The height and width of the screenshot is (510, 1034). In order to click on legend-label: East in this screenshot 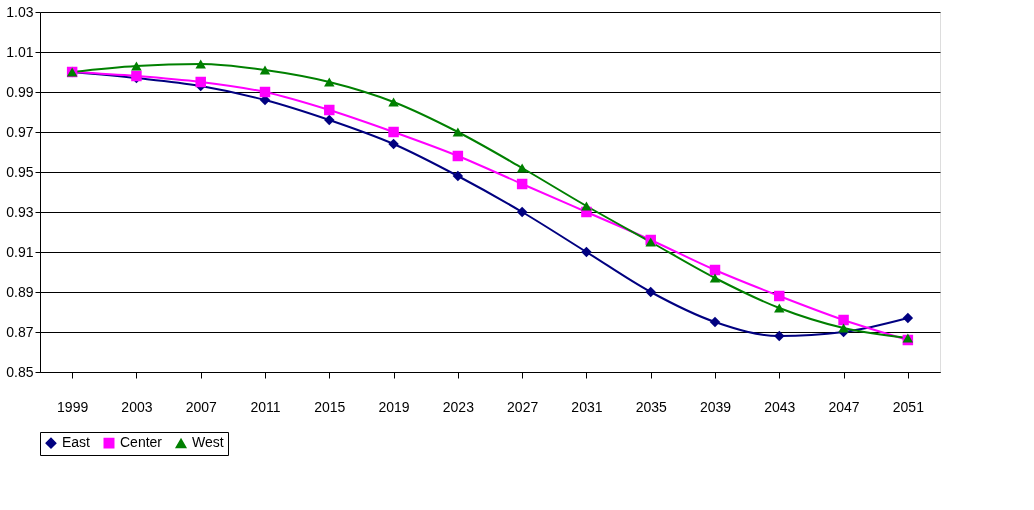, I will do `click(76, 442)`.